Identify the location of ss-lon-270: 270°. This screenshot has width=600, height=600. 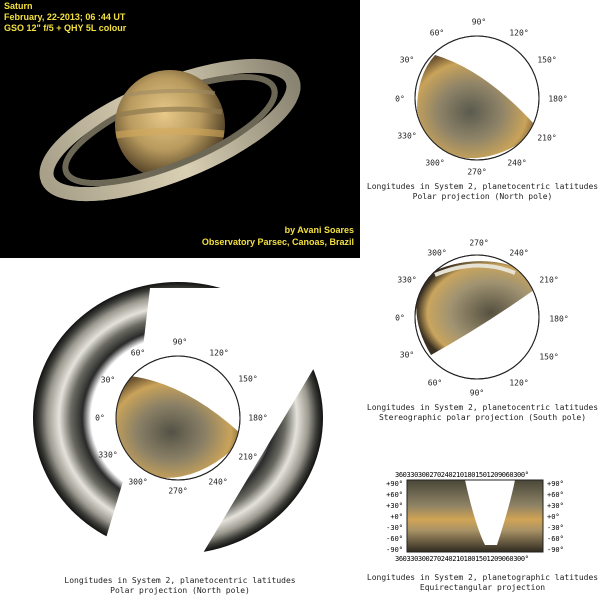
(479, 243).